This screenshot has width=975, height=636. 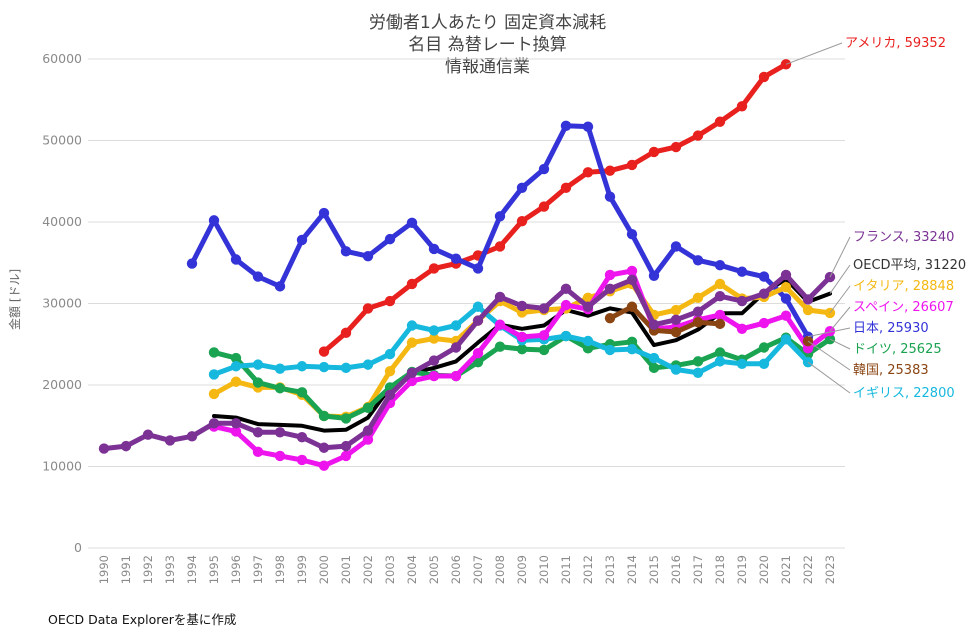 I want to click on x-tick-label: 2008, so click(x=500, y=569).